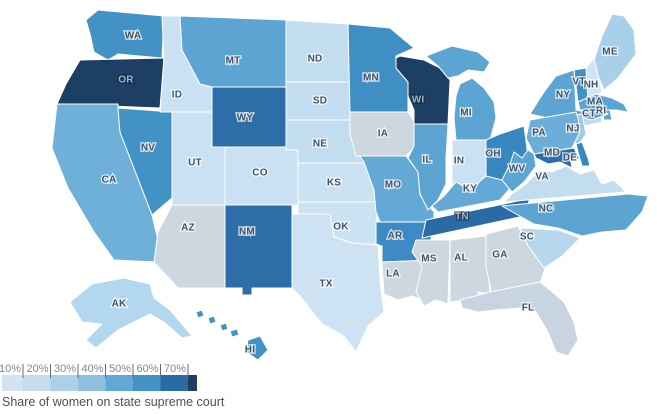  Describe the element at coordinates (383, 134) in the screenshot. I see `state-ia` at that location.